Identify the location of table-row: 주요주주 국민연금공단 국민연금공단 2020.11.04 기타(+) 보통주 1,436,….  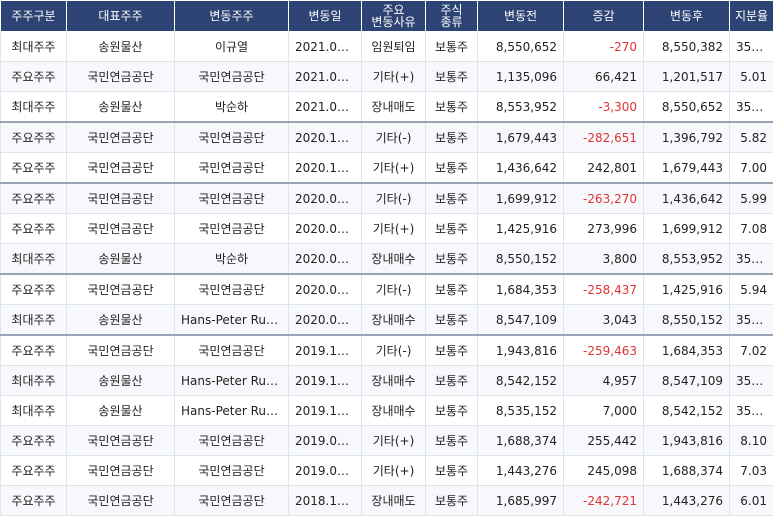
(386, 168).